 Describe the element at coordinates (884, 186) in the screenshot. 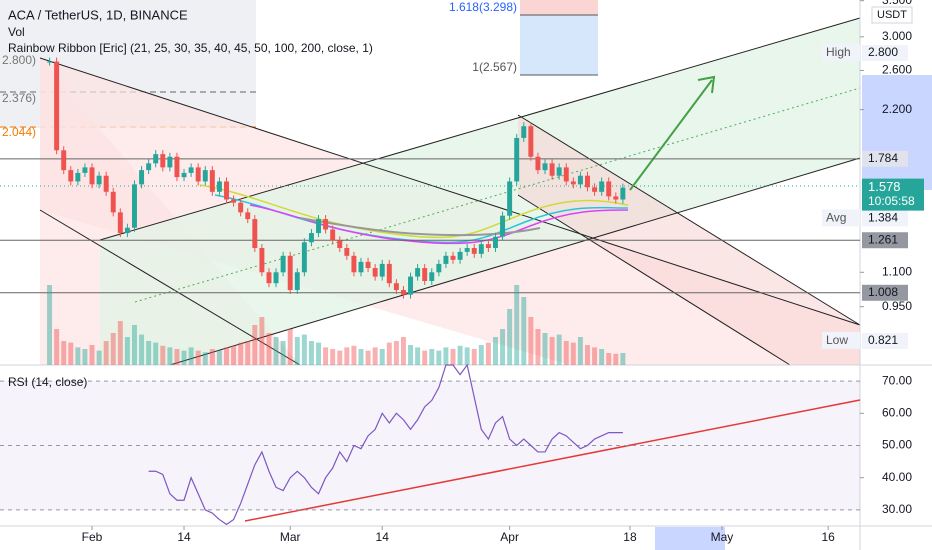

I see `last-price: 1.578` at that location.